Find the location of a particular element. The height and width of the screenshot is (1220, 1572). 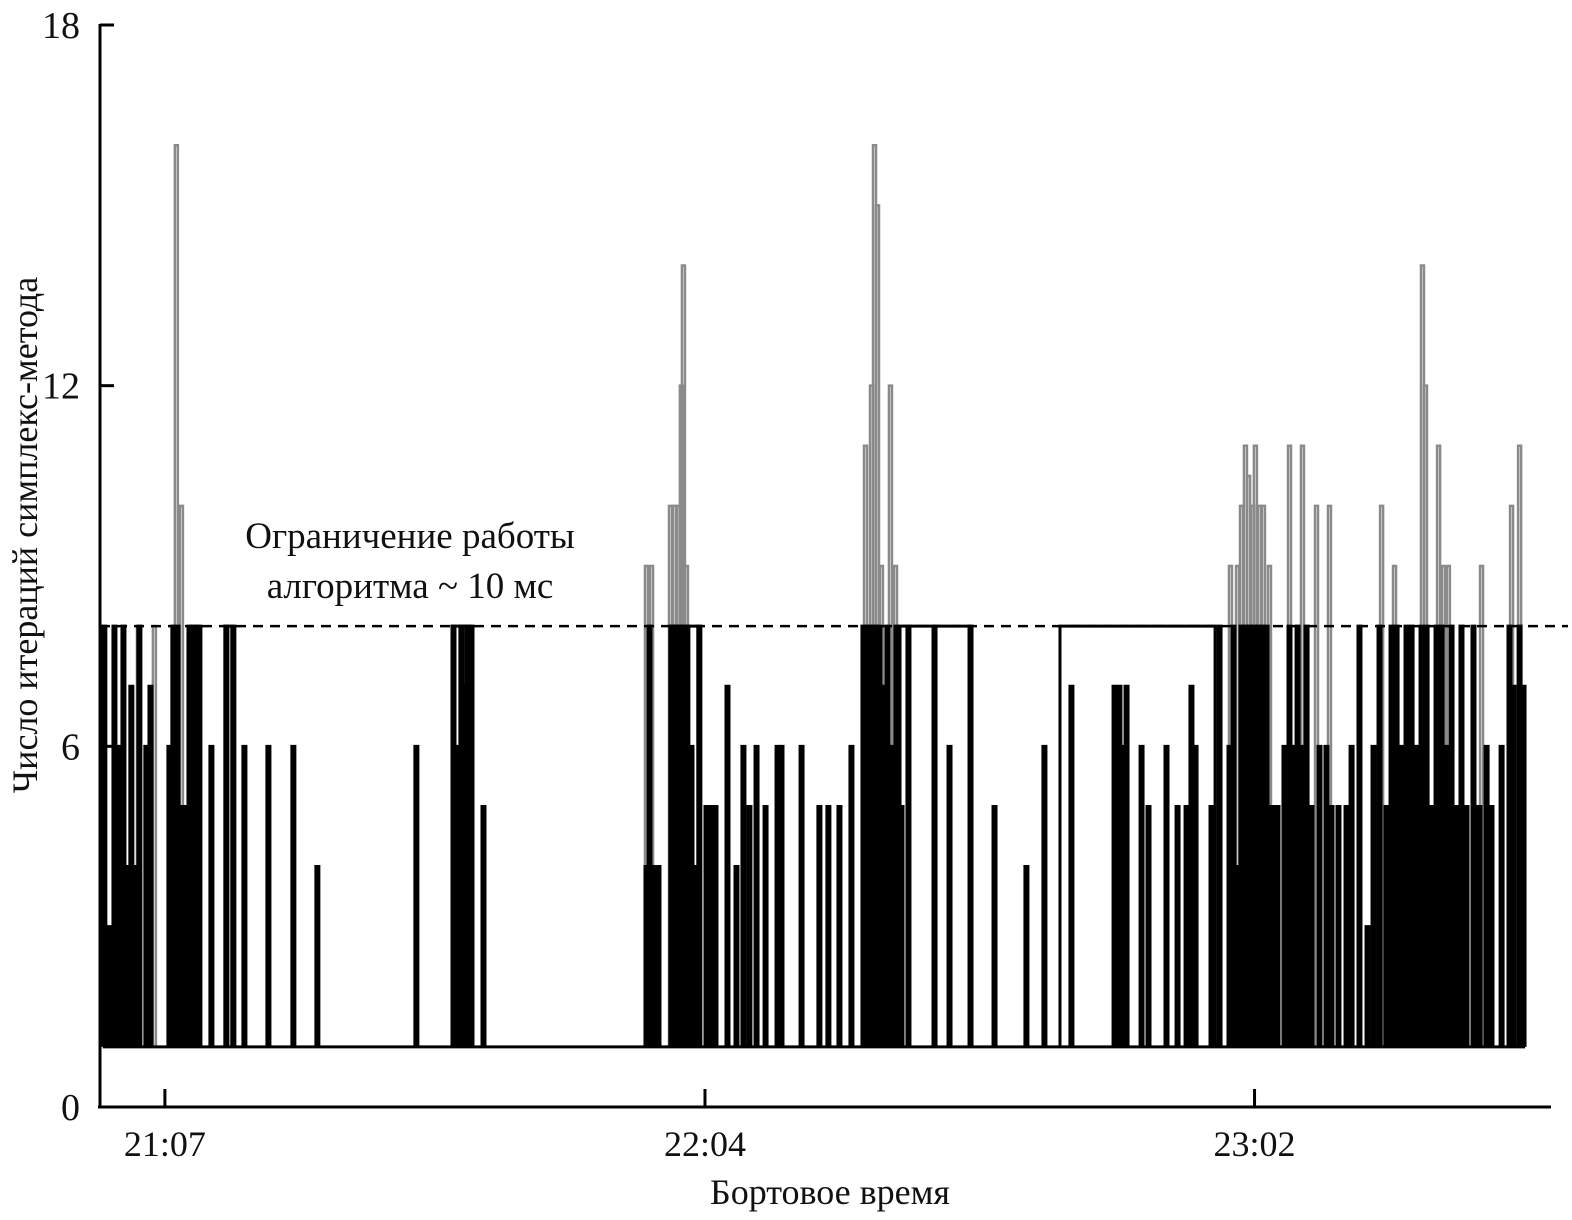

x-axis-label: Бортовое время is located at coordinates (830, 1192).